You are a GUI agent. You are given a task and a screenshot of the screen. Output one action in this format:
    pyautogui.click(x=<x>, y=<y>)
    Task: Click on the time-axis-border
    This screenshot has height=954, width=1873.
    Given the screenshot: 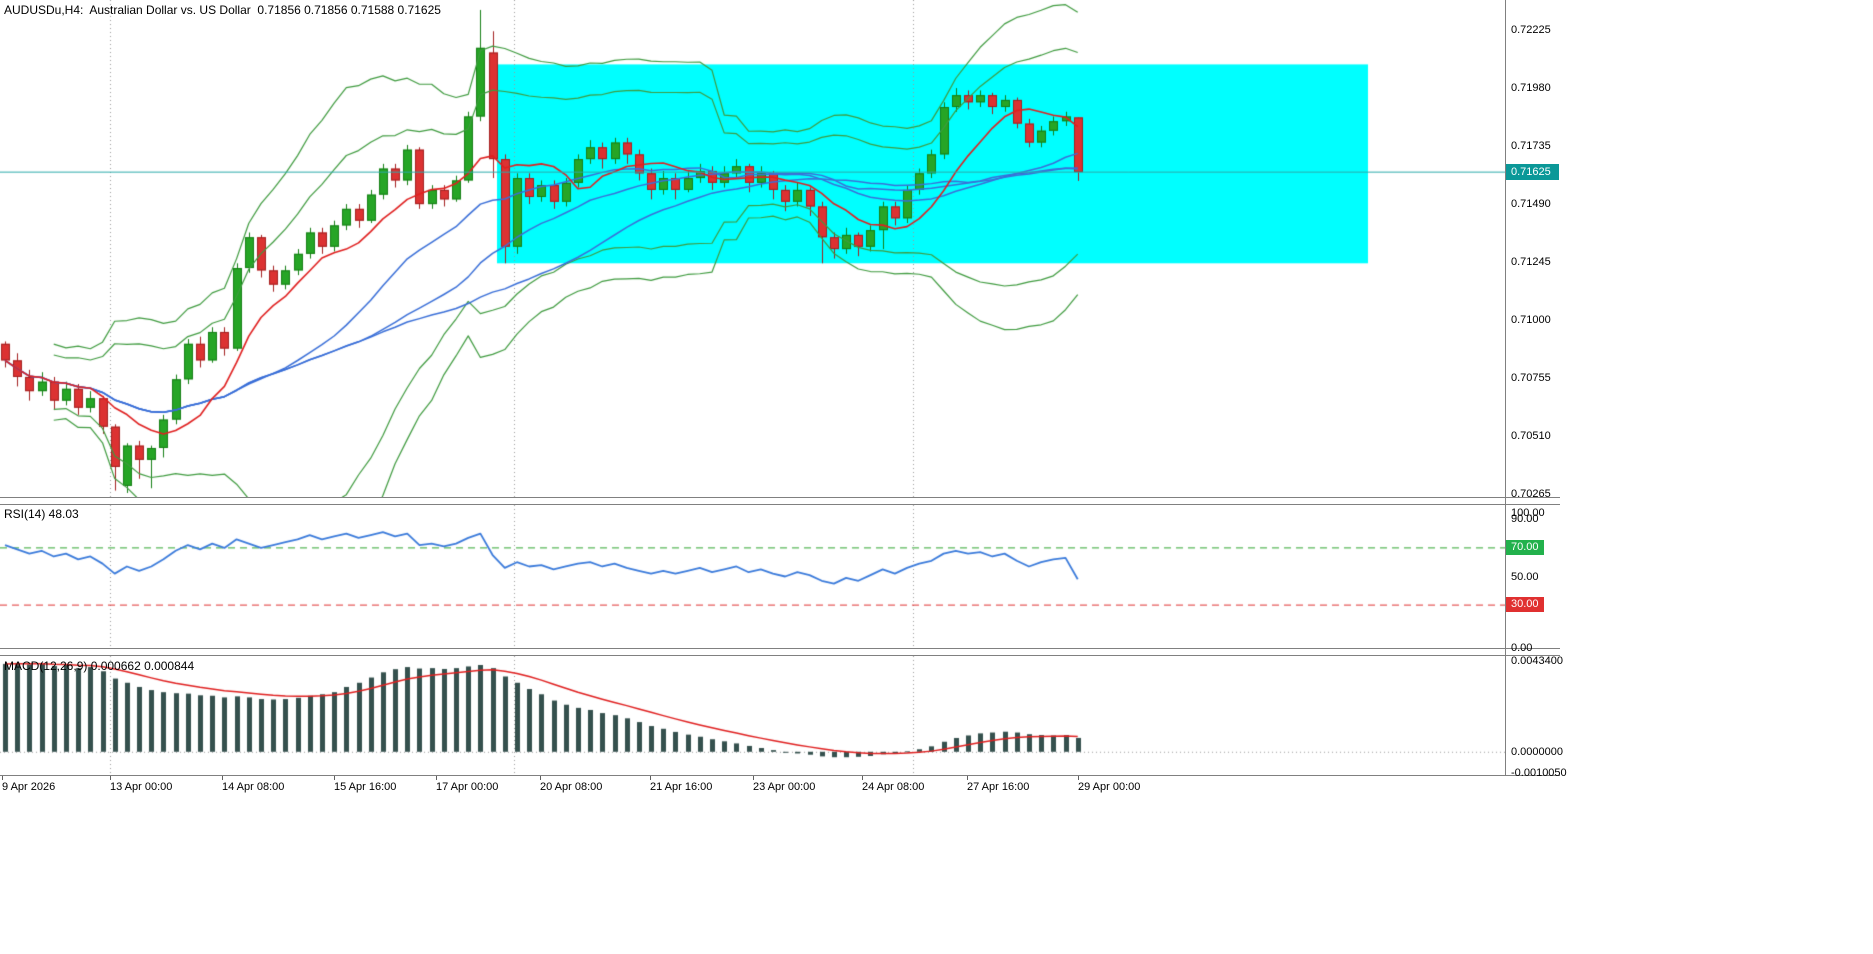 What is the action you would take?
    pyautogui.click(x=780, y=775)
    